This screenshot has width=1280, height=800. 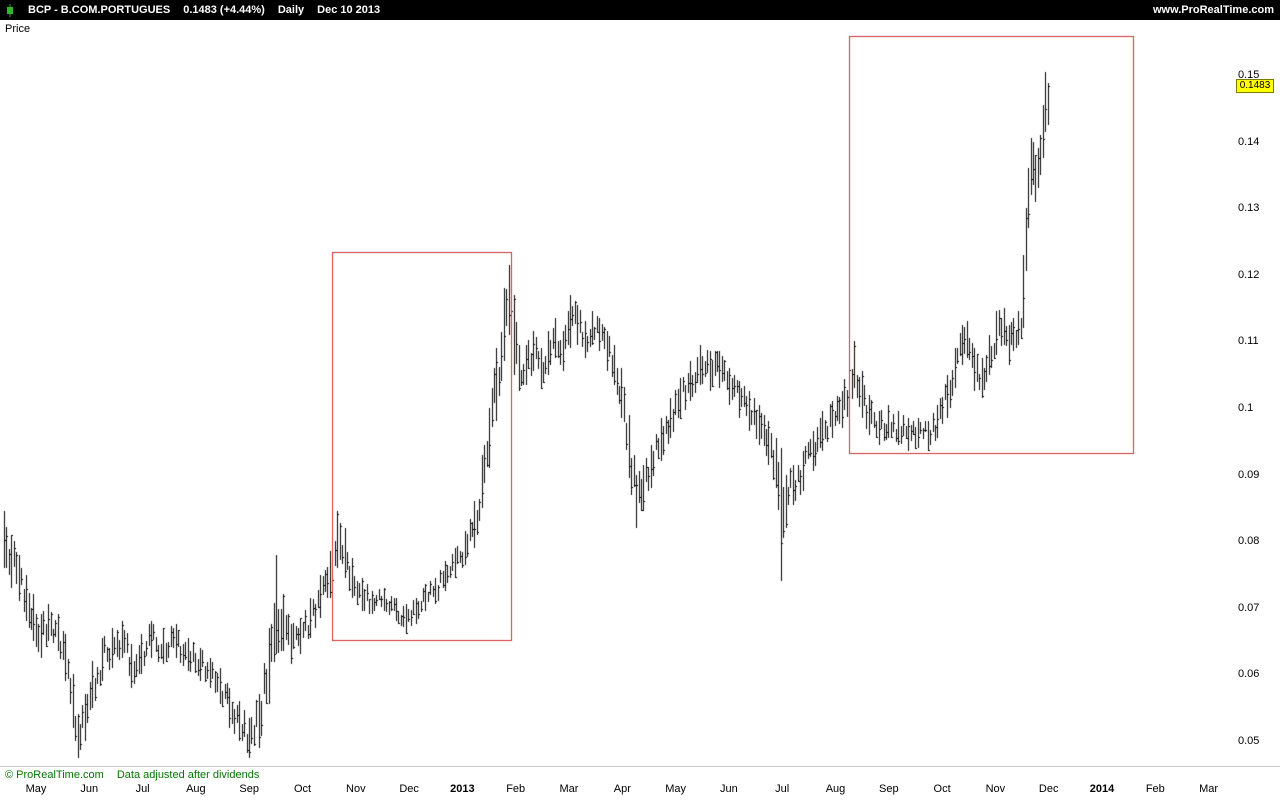 What do you see at coordinates (1249, 607) in the screenshot?
I see `y-tick-label: 0.07` at bounding box center [1249, 607].